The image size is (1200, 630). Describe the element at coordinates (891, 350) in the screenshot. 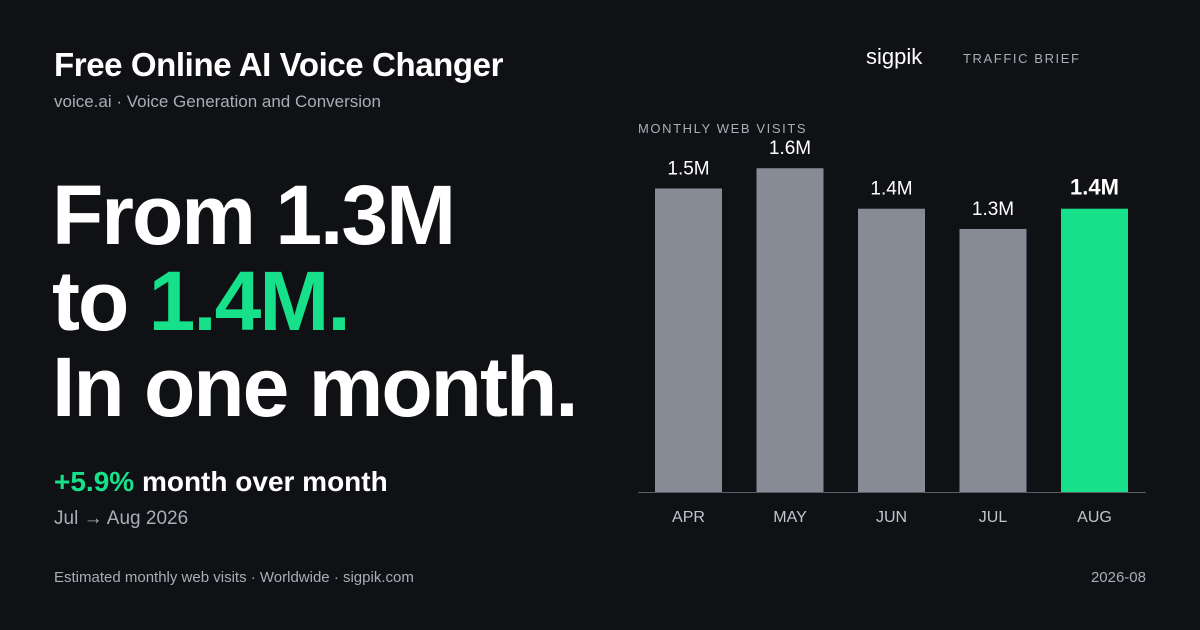

I see `bar-jun` at that location.